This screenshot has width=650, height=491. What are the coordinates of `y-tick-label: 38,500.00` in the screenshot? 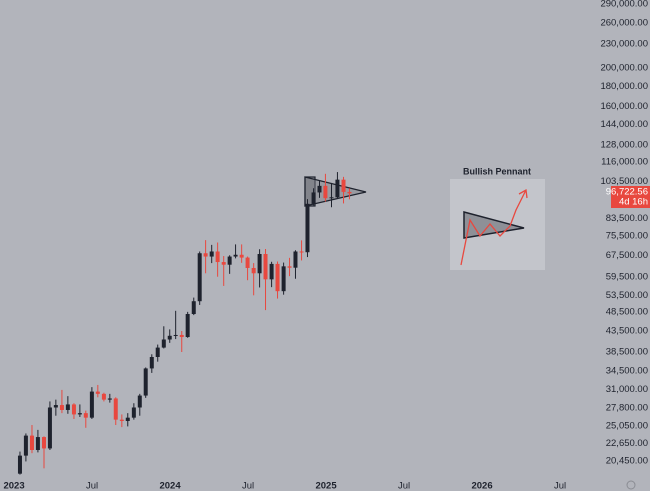 It's located at (627, 352).